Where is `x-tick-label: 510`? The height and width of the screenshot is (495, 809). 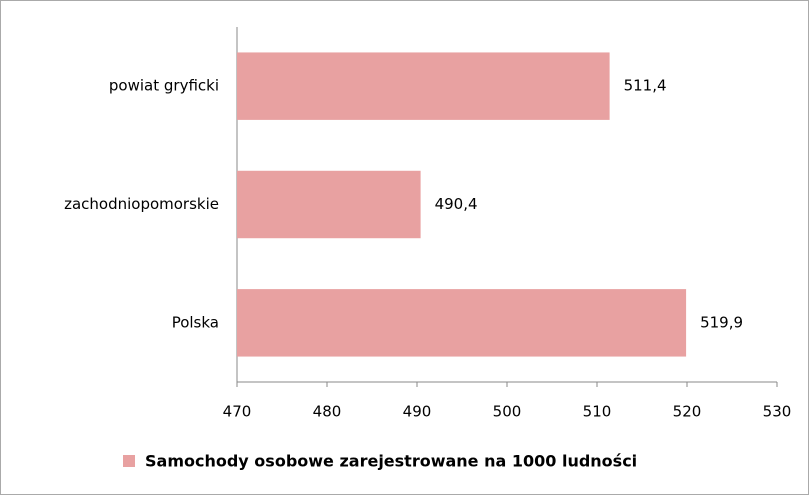 x-tick-label: 510 is located at coordinates (597, 412).